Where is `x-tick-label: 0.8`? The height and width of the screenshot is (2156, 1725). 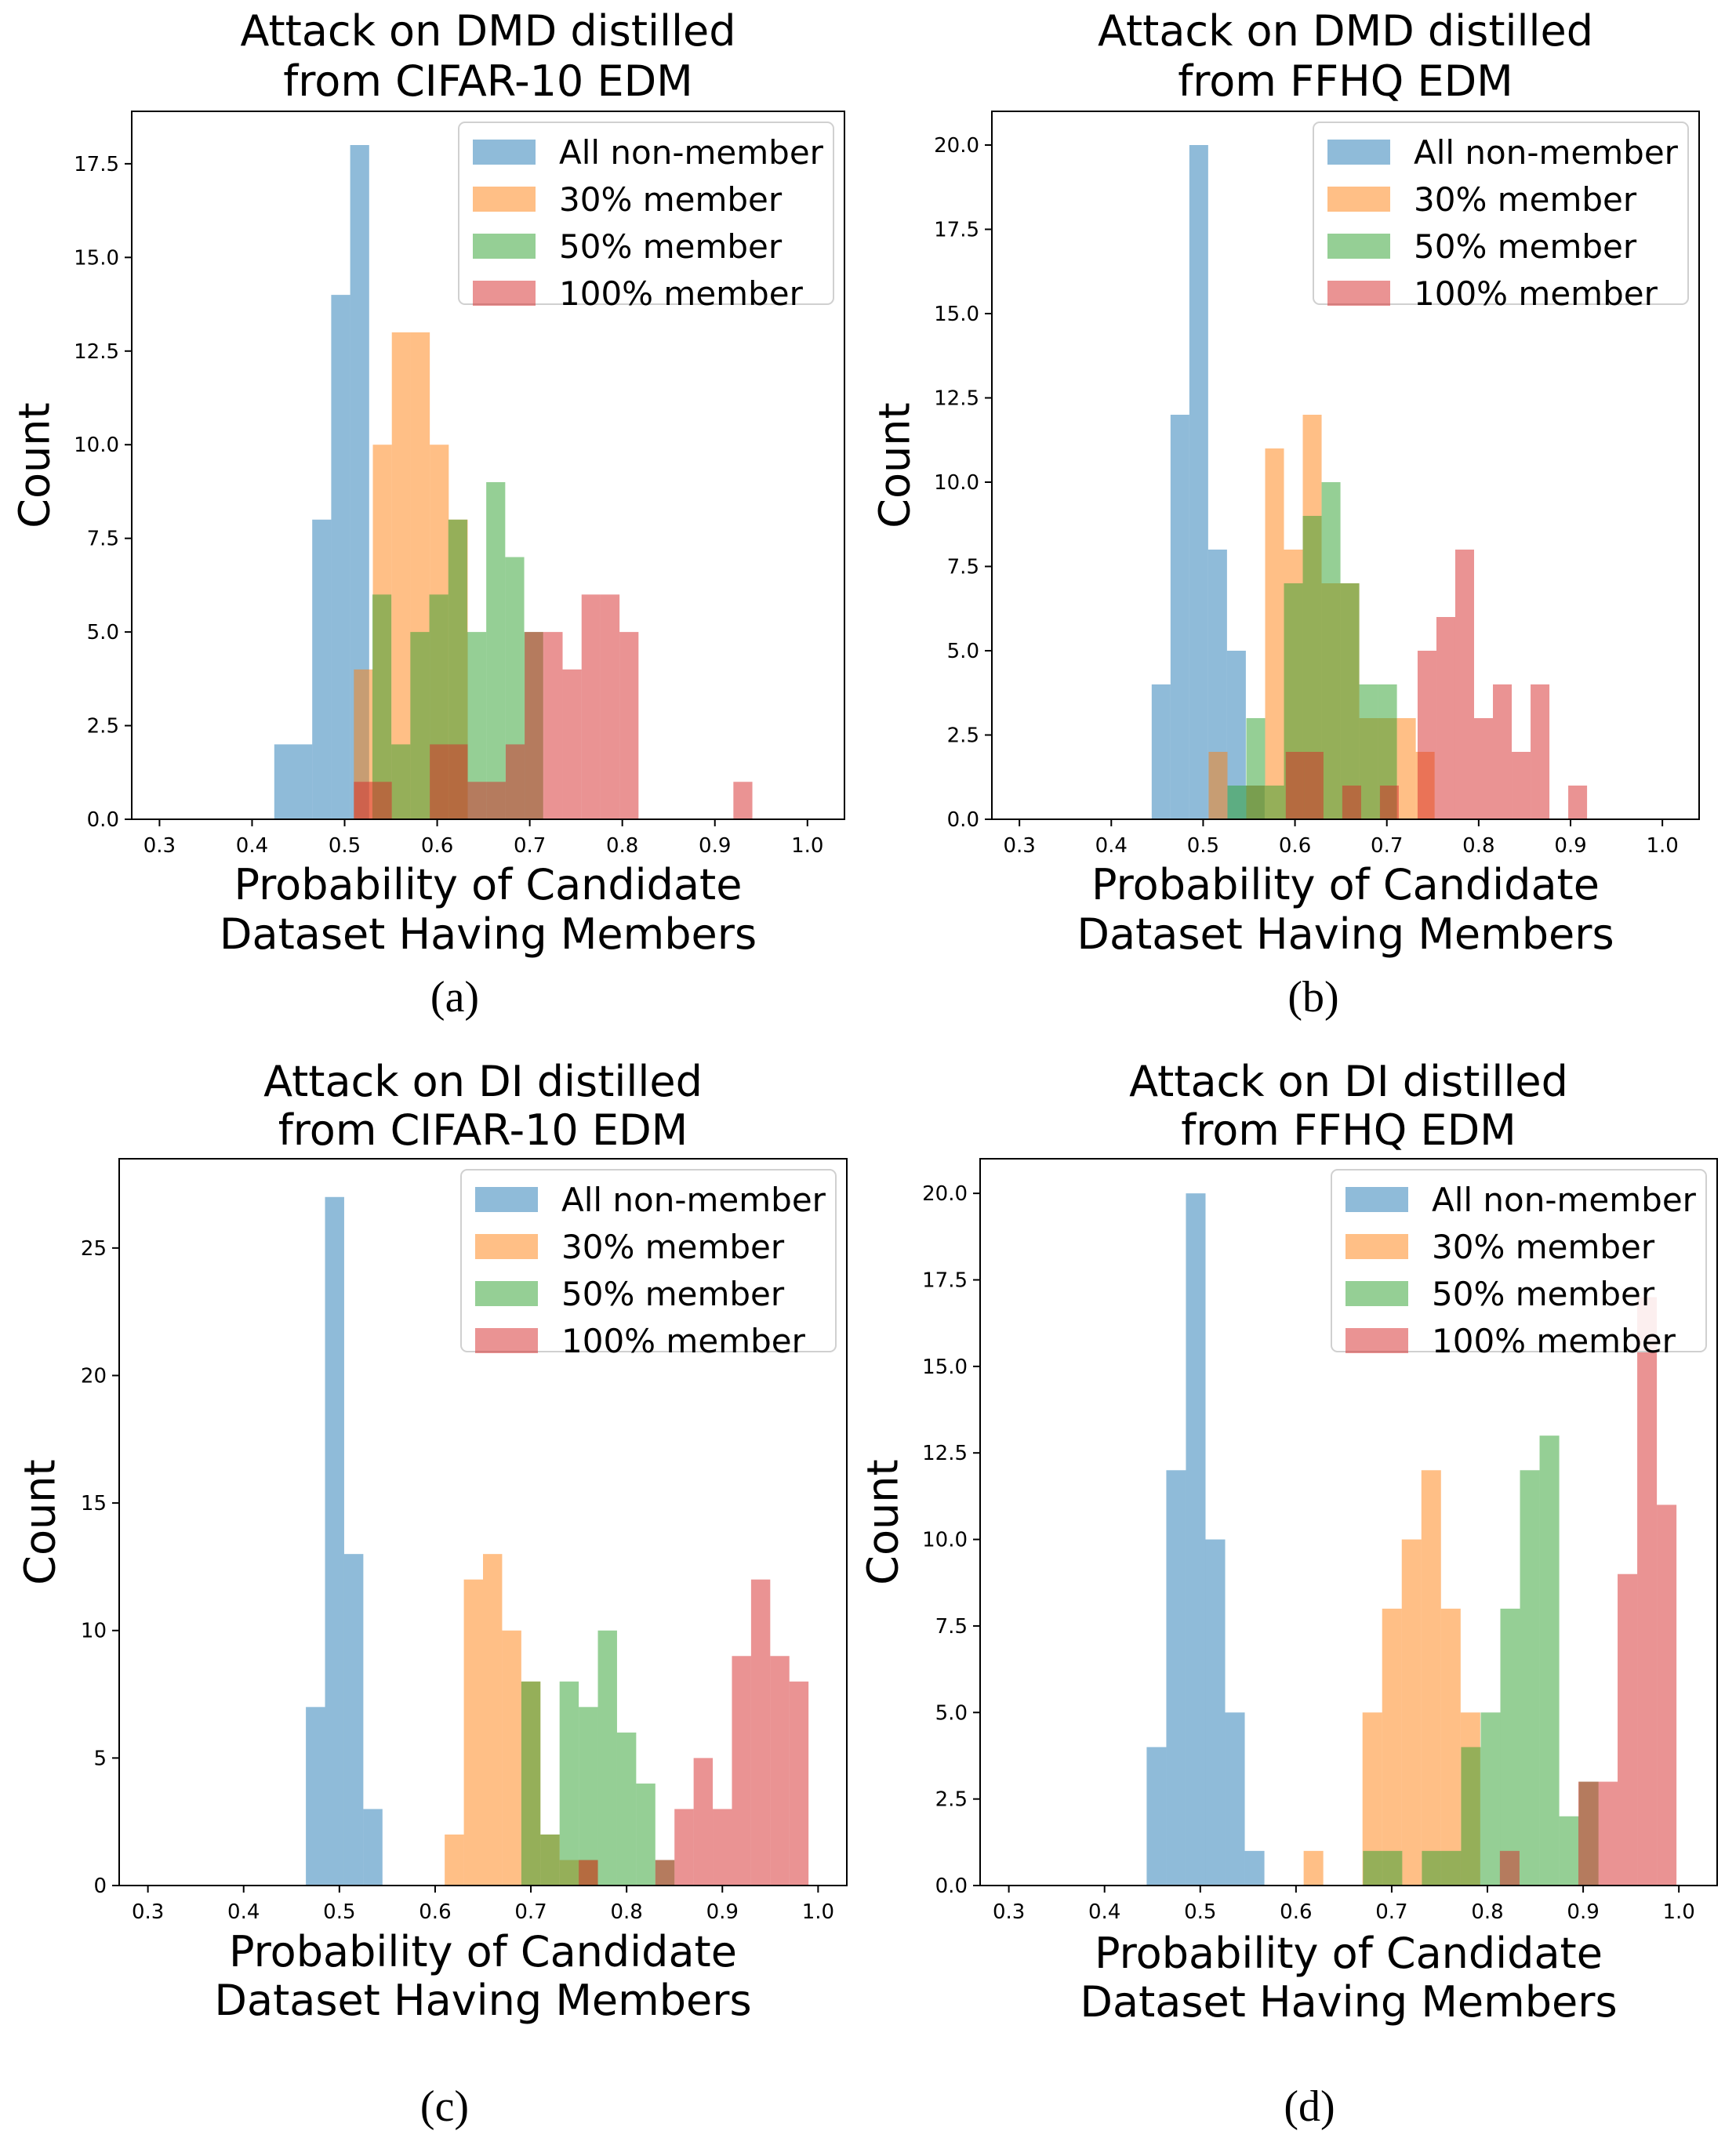 x-tick-label: 0.8 is located at coordinates (1478, 846).